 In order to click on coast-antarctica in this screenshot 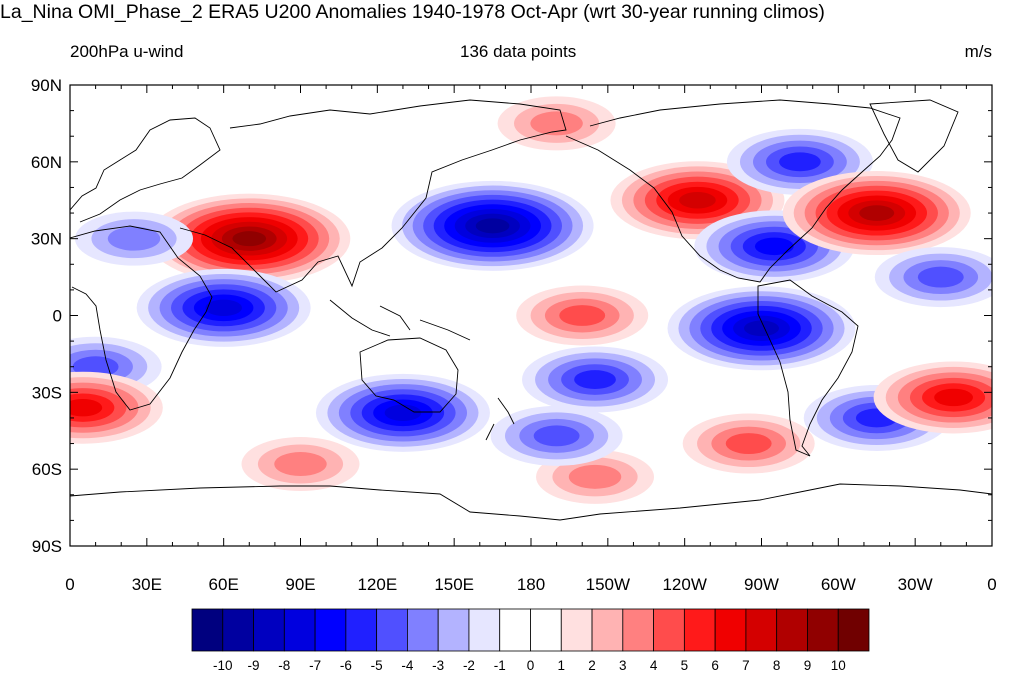, I will do `click(531, 502)`.